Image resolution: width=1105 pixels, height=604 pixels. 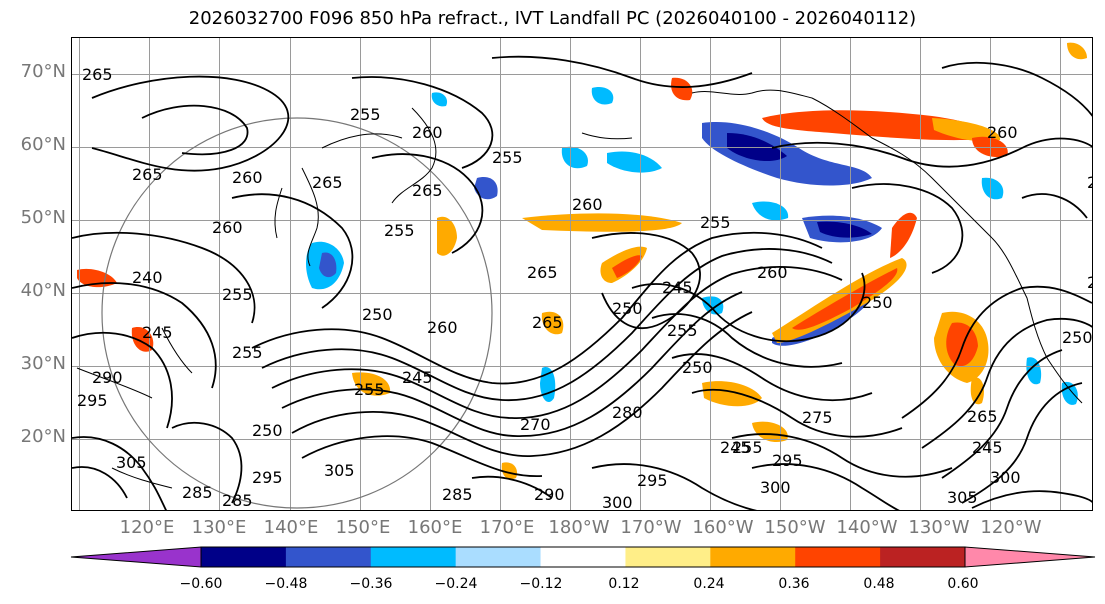 What do you see at coordinates (507, 527) in the screenshot?
I see `lon-label: 170°E` at bounding box center [507, 527].